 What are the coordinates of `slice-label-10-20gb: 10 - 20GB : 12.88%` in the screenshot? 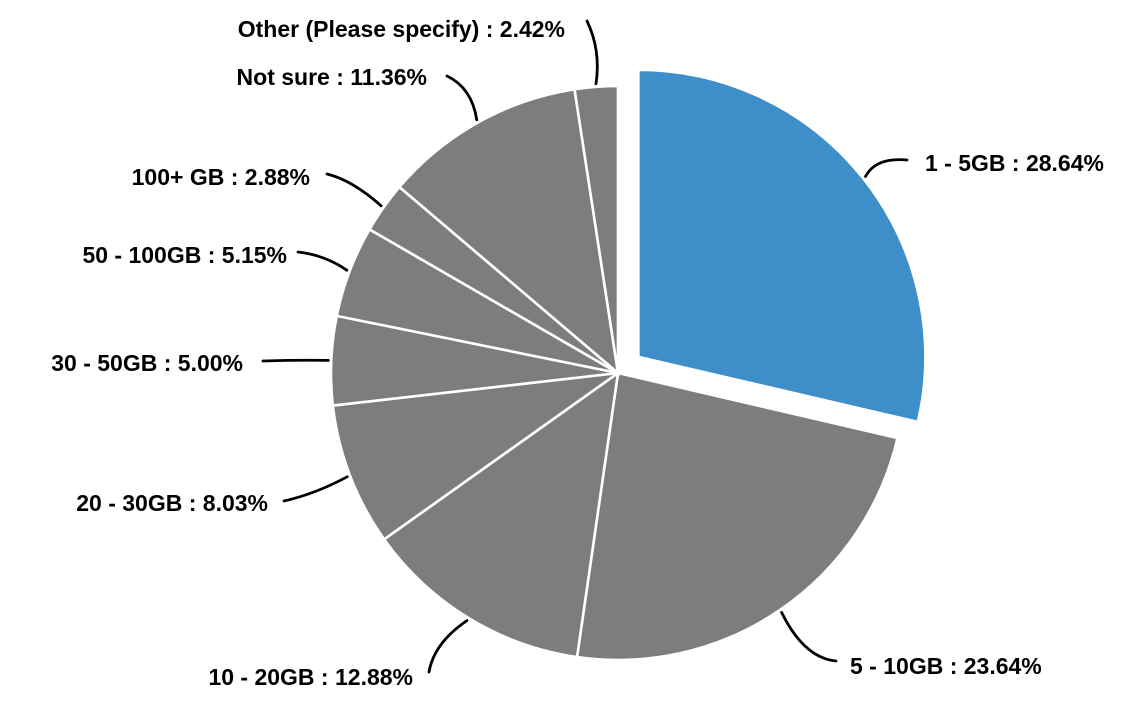 It's located at (310, 677).